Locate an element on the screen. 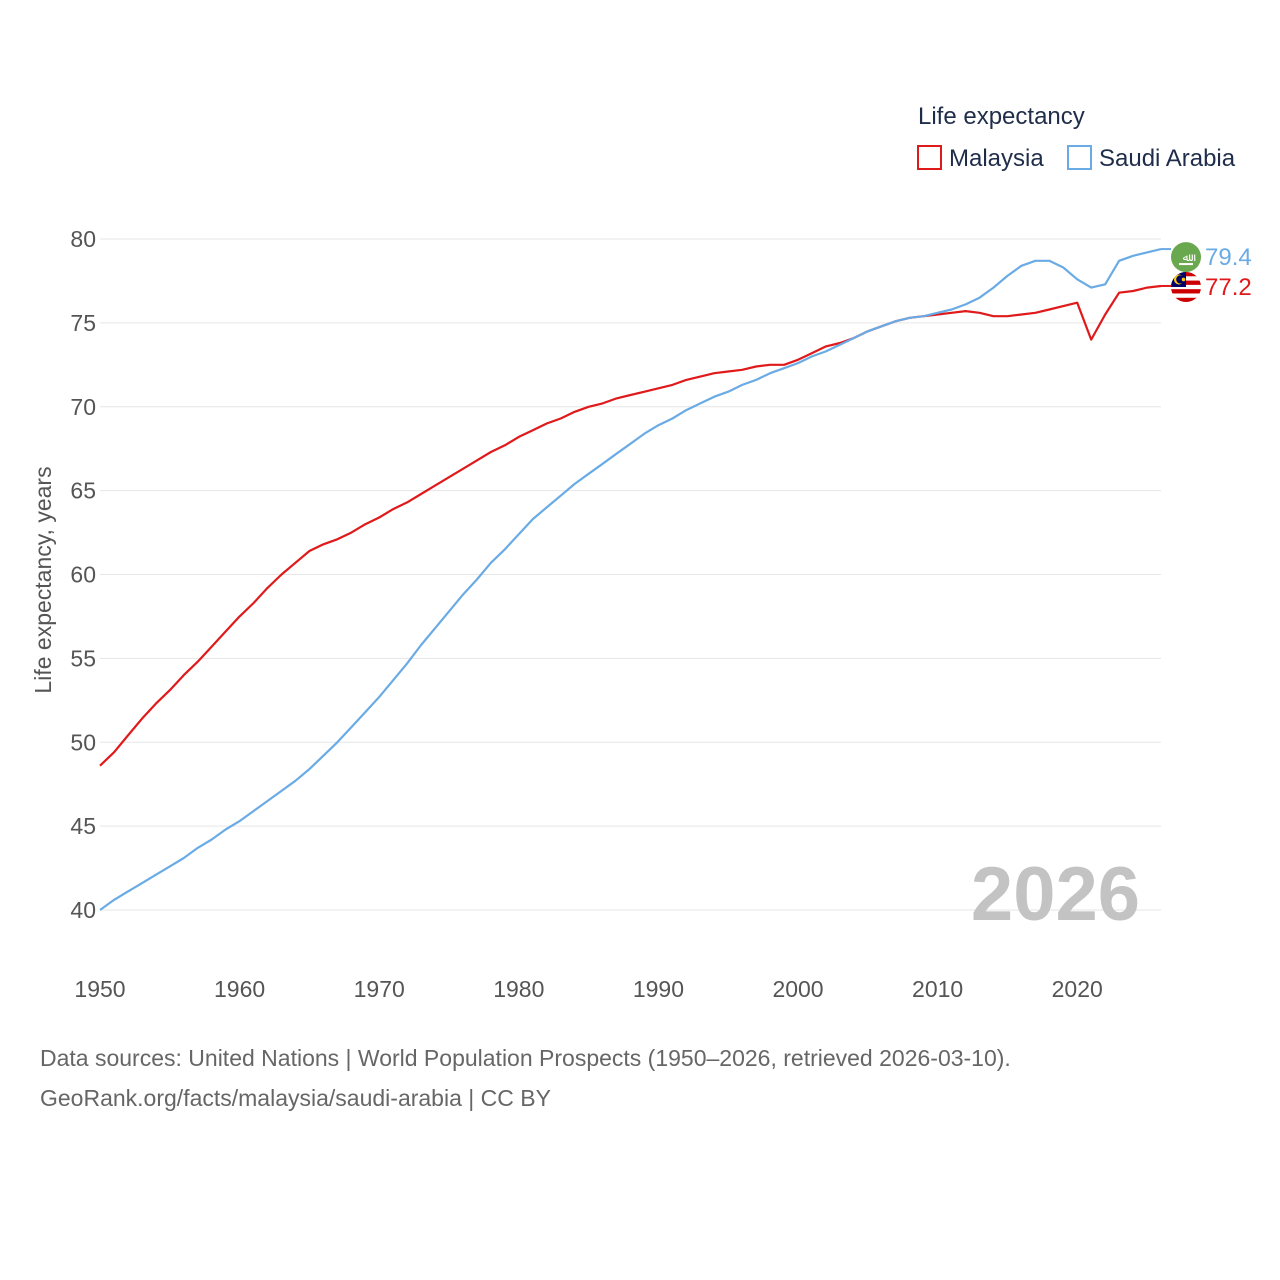 The height and width of the screenshot is (1280, 1280). x-tick-label: 1970 is located at coordinates (379, 989).